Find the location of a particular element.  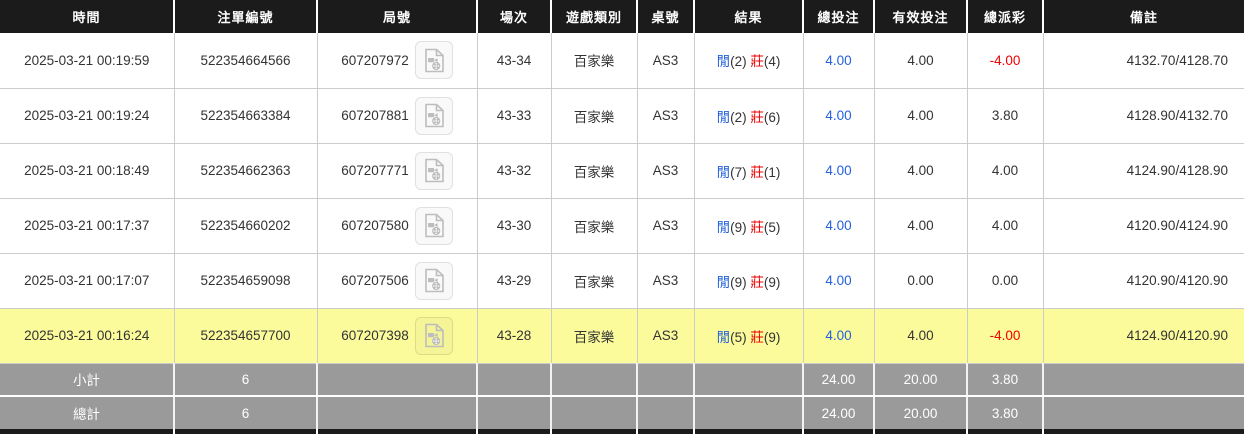

subtotal-total-bet: 24.00 is located at coordinates (839, 380).